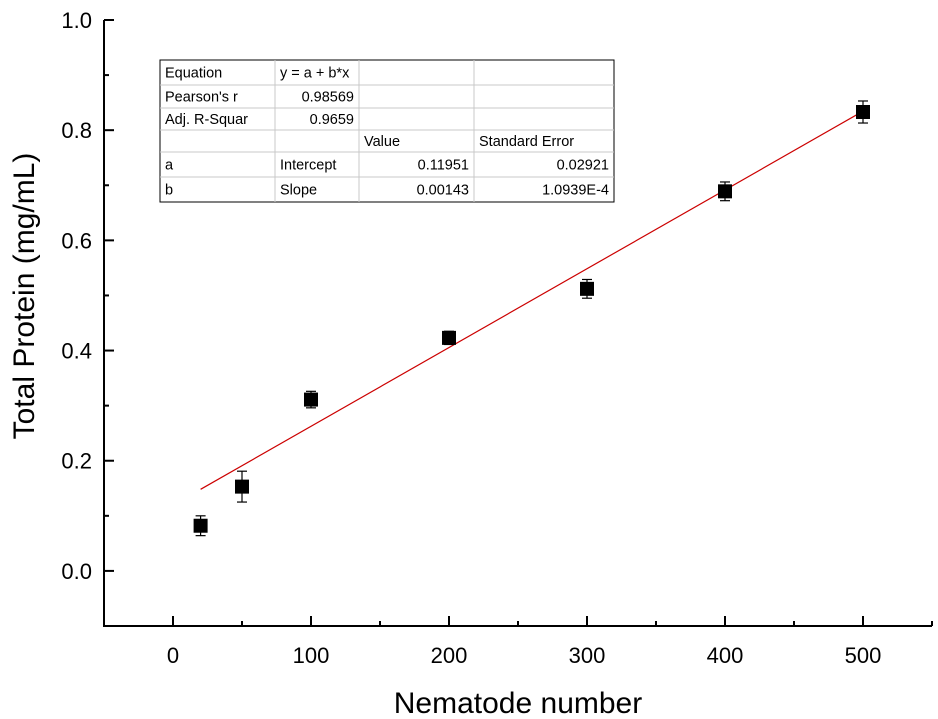 The height and width of the screenshot is (719, 938). What do you see at coordinates (76, 240) in the screenshot?
I see `y-tick-label: 0.6` at bounding box center [76, 240].